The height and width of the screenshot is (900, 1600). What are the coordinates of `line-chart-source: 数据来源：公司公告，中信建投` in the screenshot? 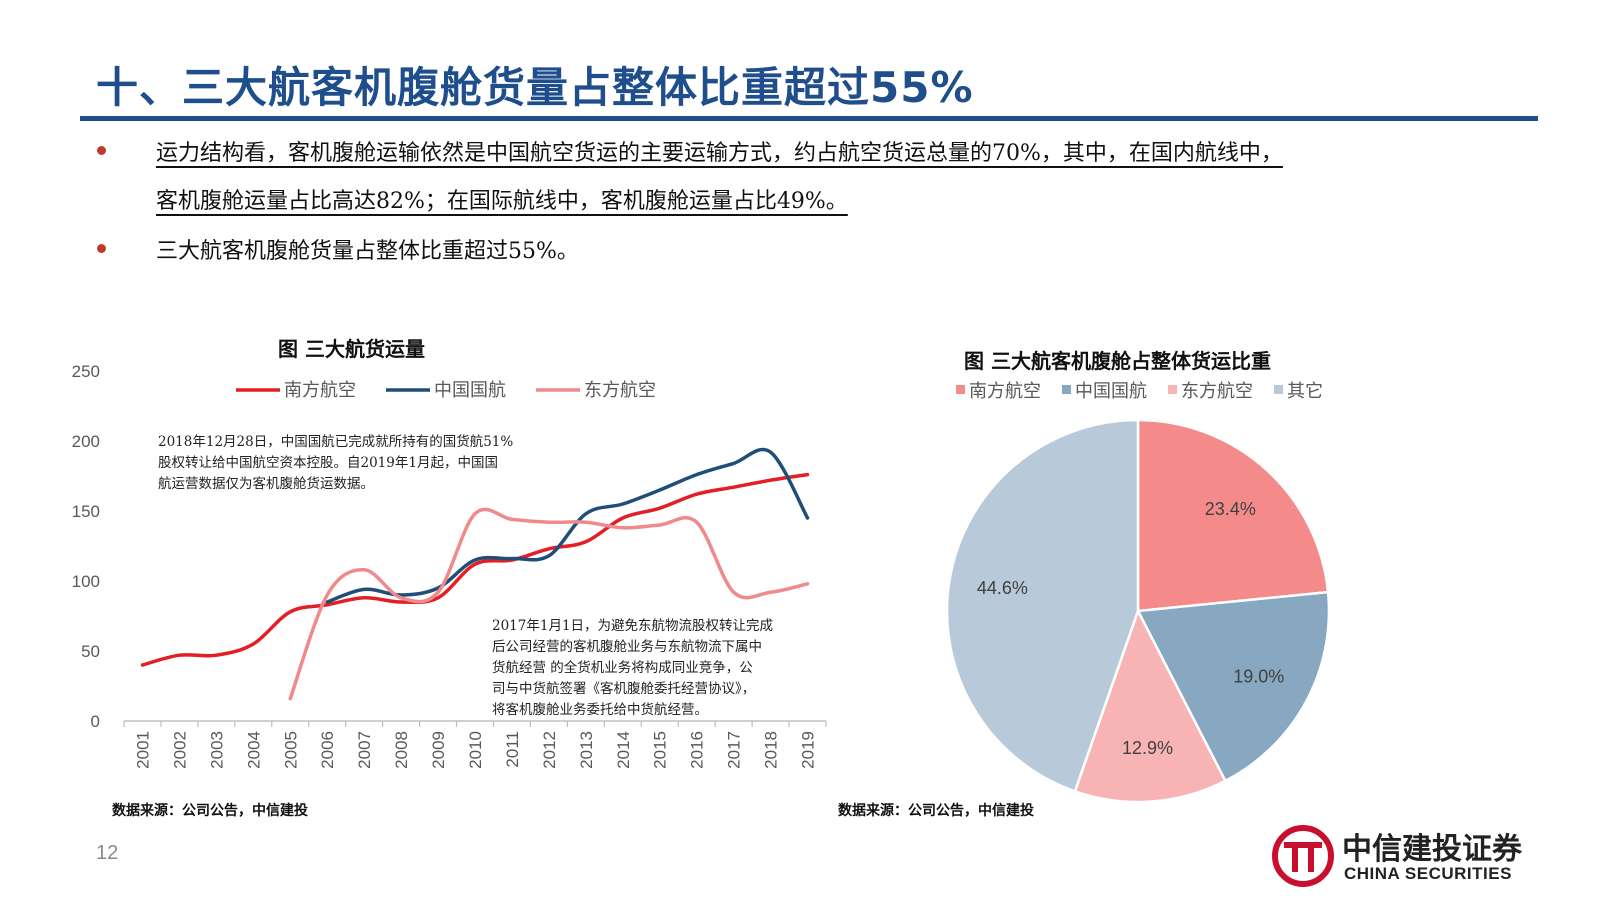 It's located at (210, 811).